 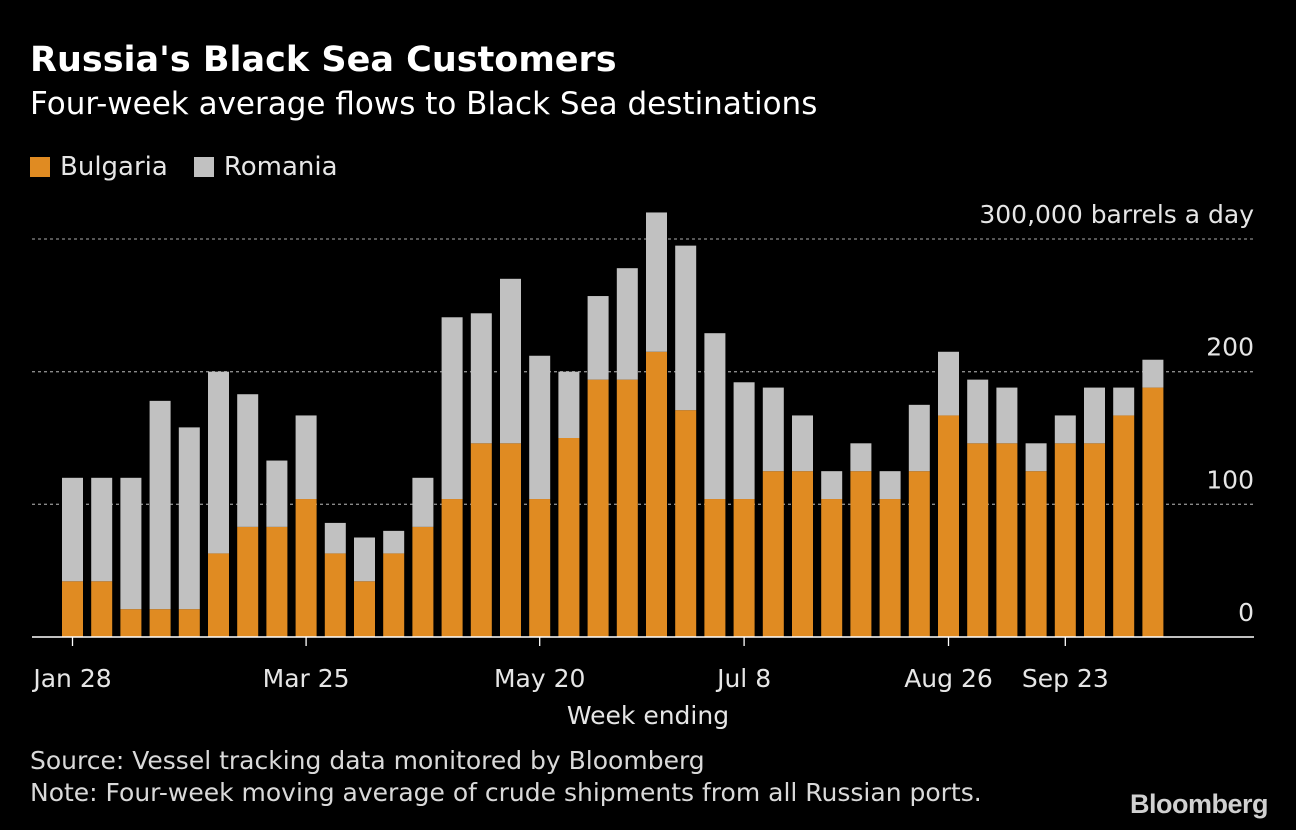 I want to click on x-tick-label: Jul 8, so click(x=743, y=678).